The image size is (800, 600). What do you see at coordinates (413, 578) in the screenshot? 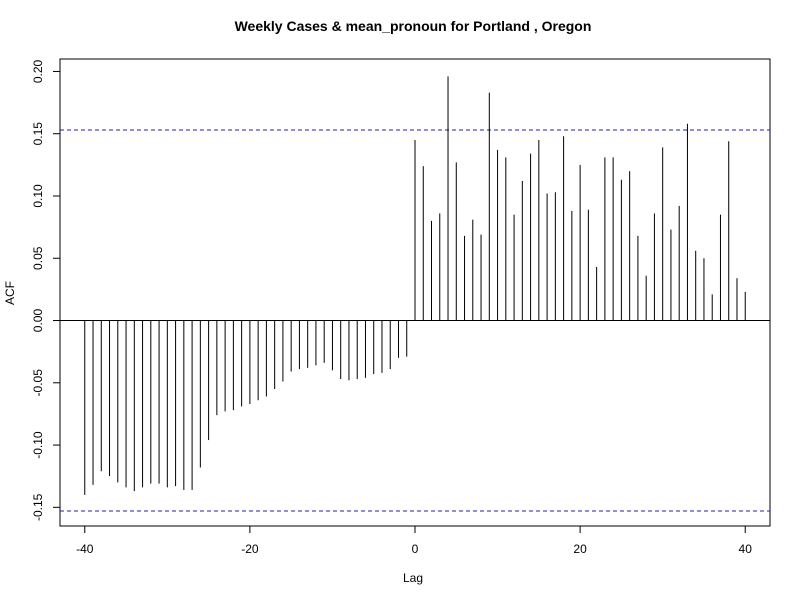
I see `x-axis-label: Lag` at bounding box center [413, 578].